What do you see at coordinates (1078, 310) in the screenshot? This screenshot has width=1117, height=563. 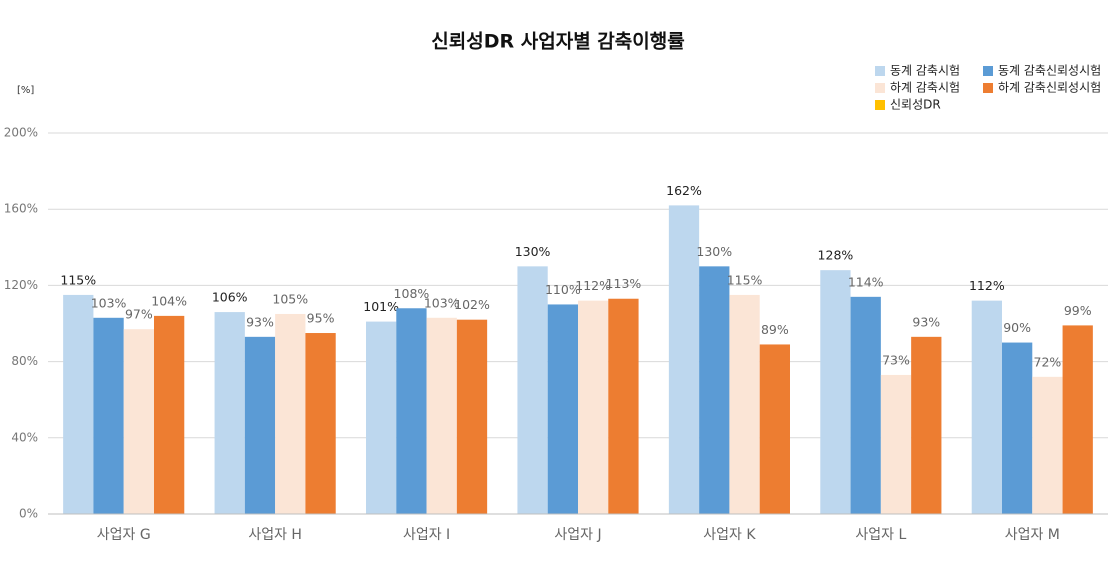 I see `data-label: 99%` at bounding box center [1078, 310].